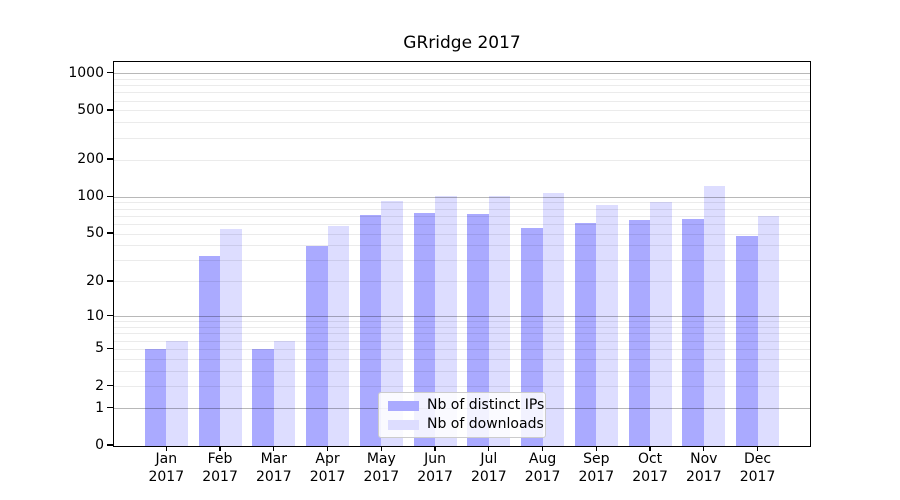 Image resolution: width=900 pixels, height=500 pixels. I want to click on bar-downloads-may, so click(392, 323).